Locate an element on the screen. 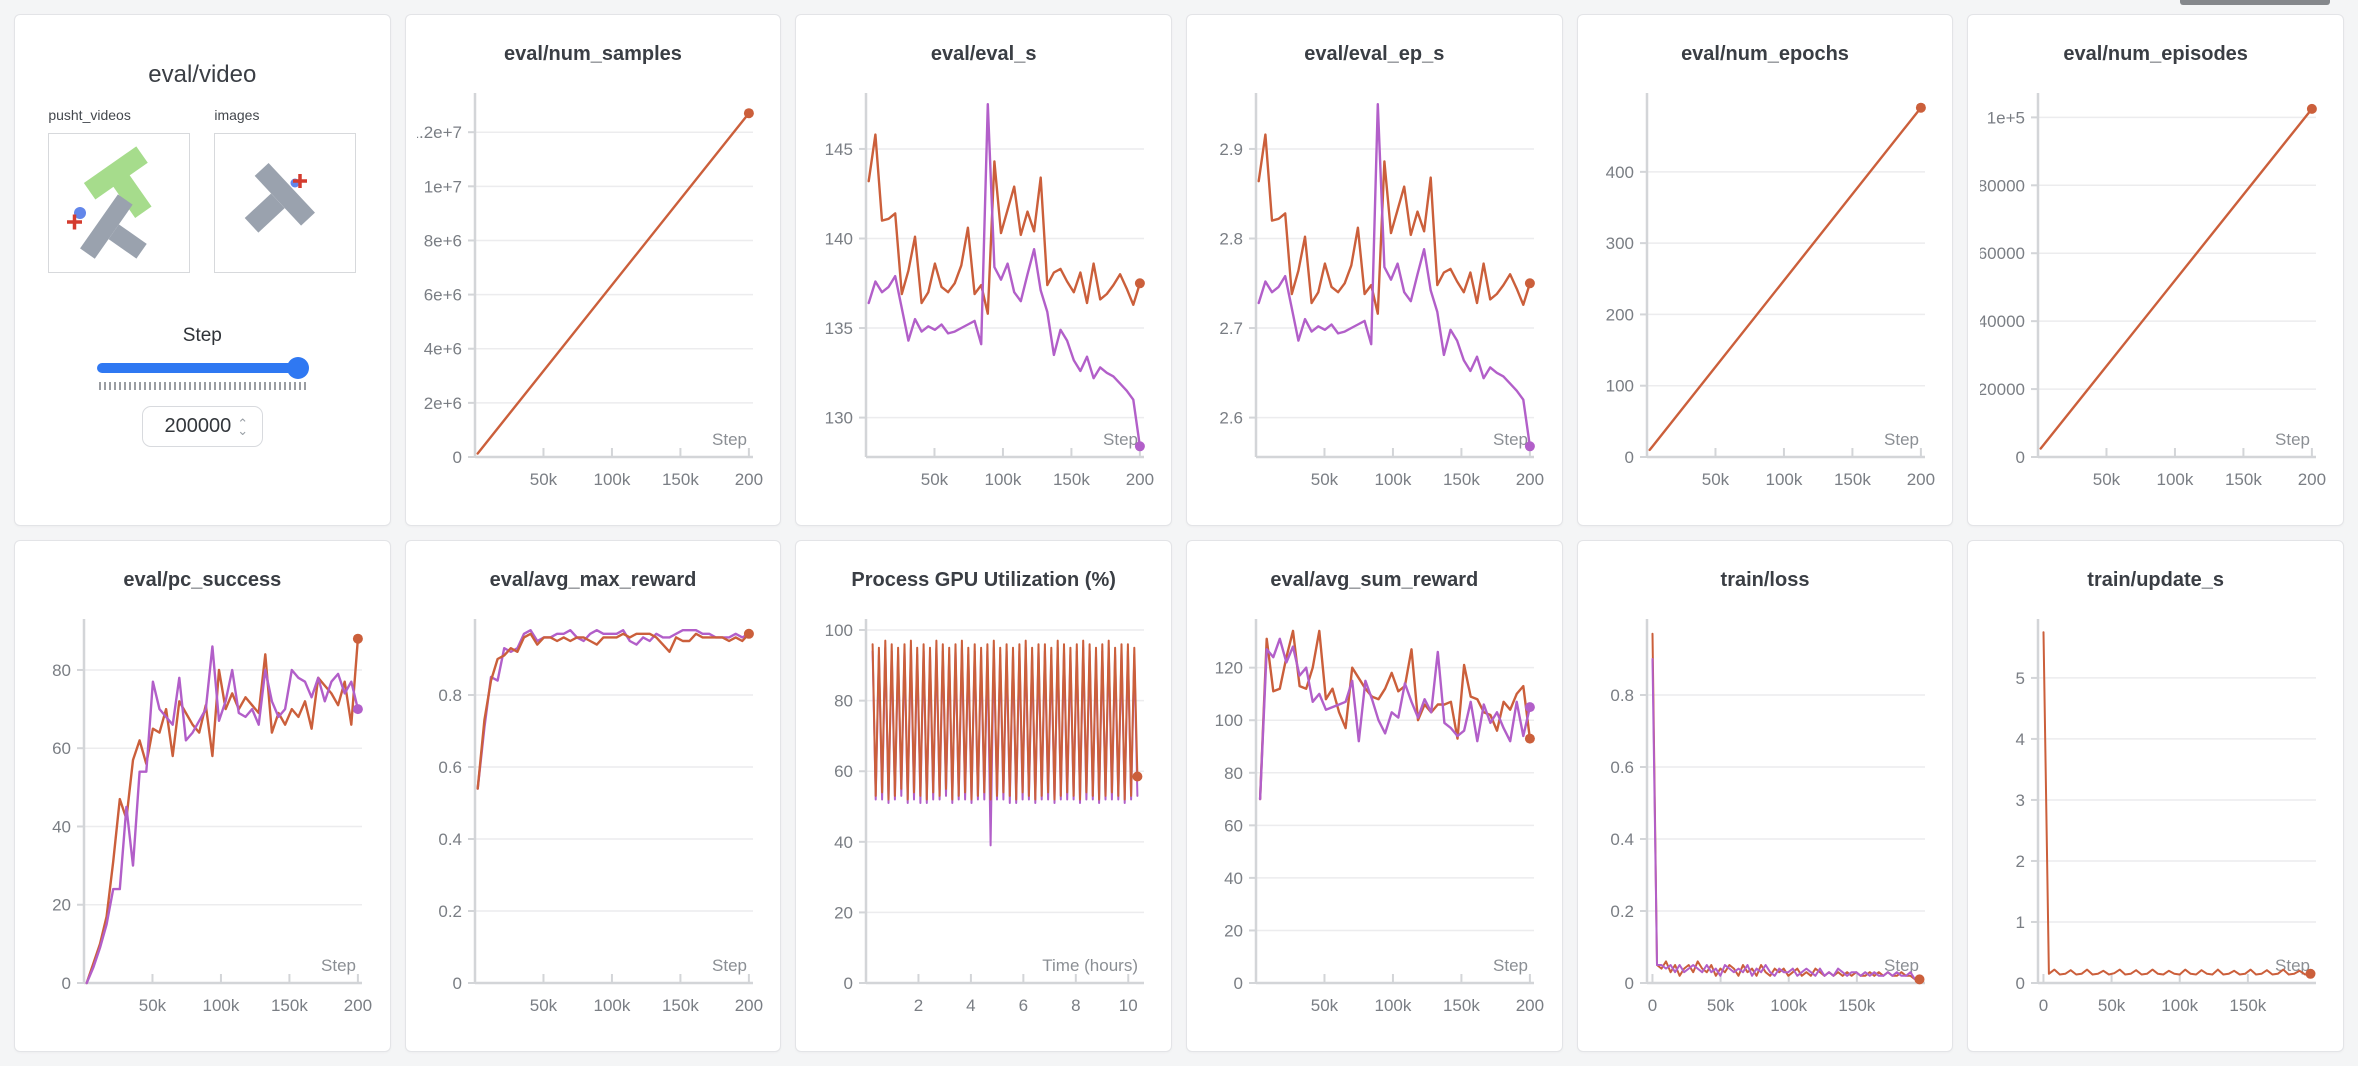  svg-text: 8e+6 is located at coordinates (443, 240).